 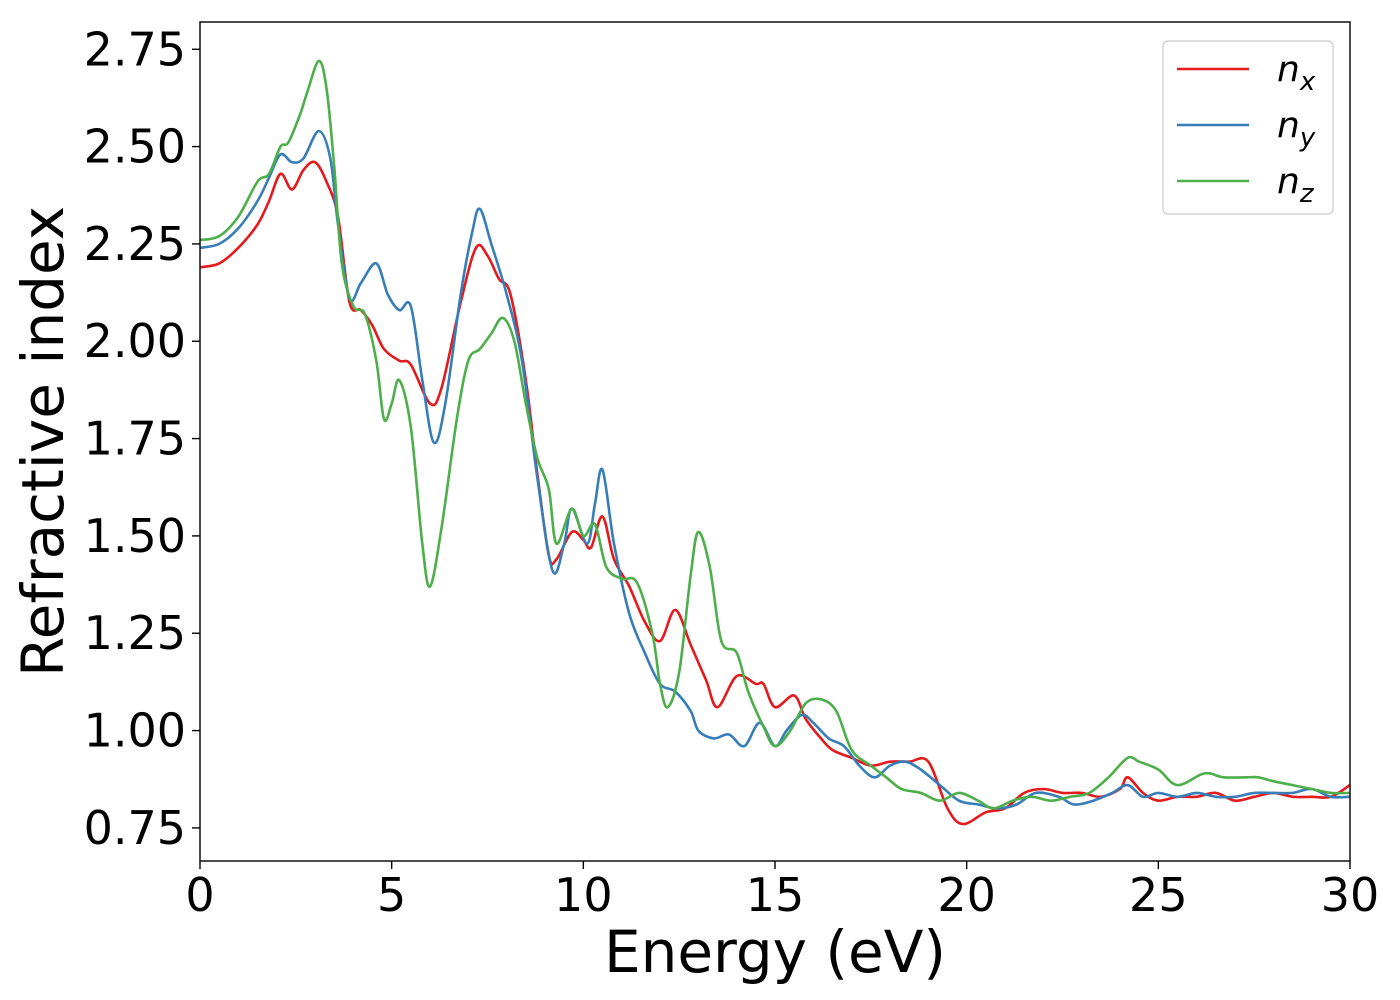 I want to click on legend: nx ny nz, so click(x=1248, y=127).